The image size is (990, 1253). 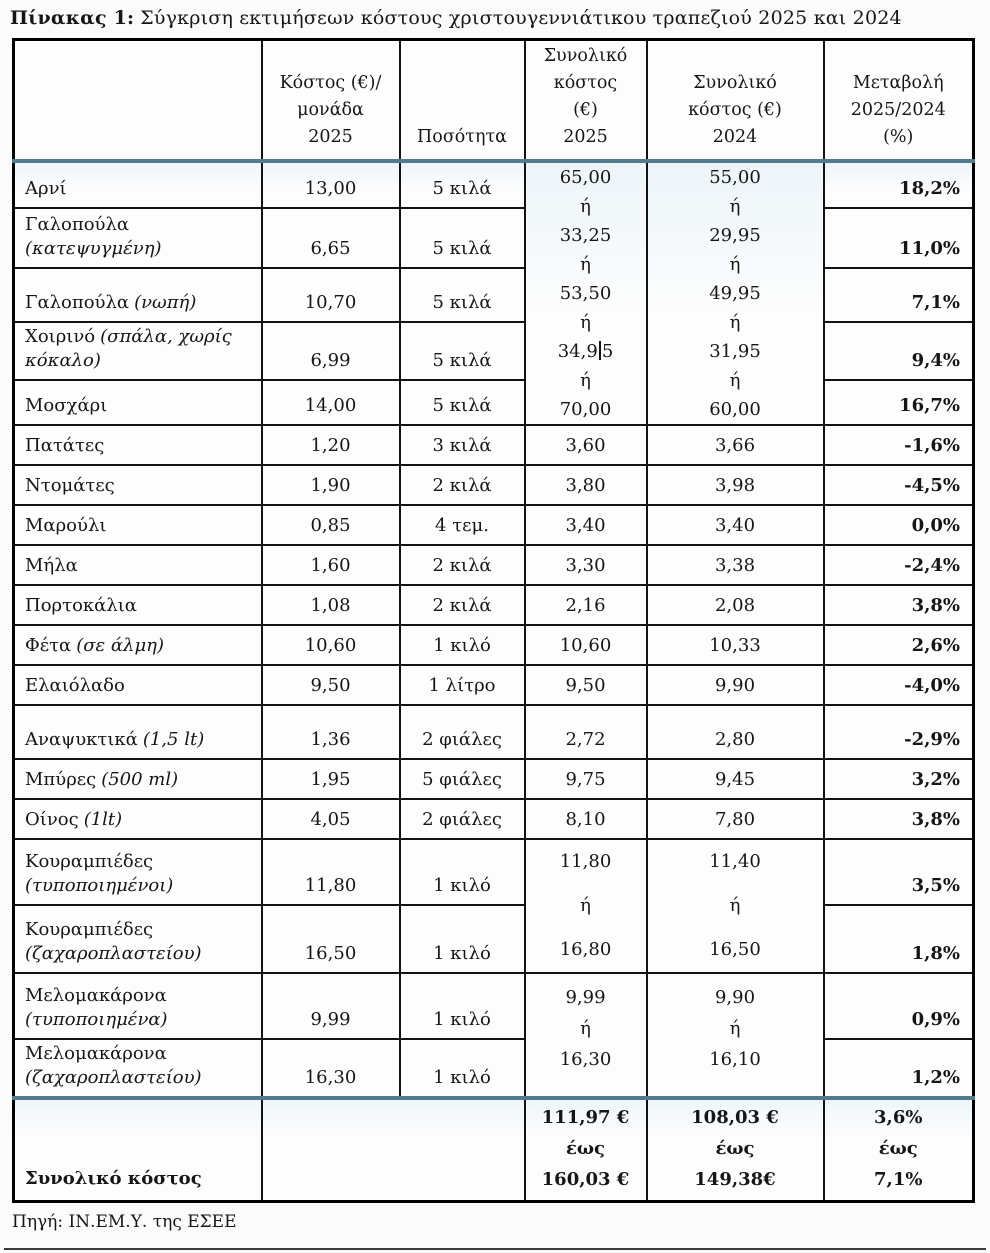 I want to click on header-line: Κόστος (€)/, so click(x=330, y=83).